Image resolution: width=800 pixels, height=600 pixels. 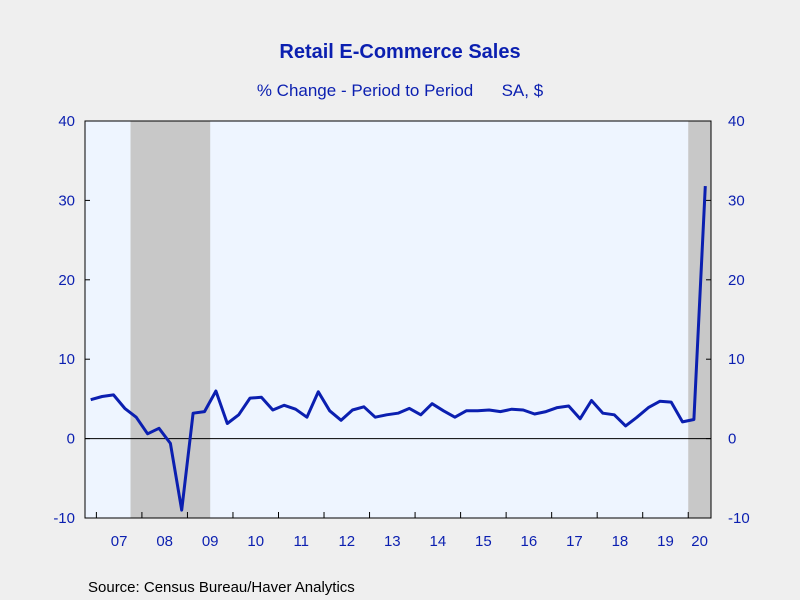 What do you see at coordinates (255, 541) in the screenshot?
I see `x-tick-label: 10` at bounding box center [255, 541].